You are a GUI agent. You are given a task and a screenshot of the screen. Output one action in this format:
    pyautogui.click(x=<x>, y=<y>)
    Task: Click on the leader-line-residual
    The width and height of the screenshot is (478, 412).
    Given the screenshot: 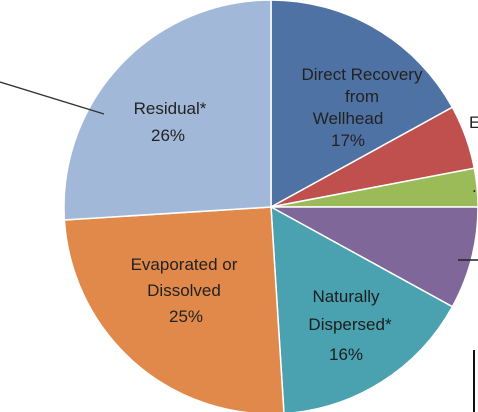 What is the action you would take?
    pyautogui.click(x=52, y=98)
    